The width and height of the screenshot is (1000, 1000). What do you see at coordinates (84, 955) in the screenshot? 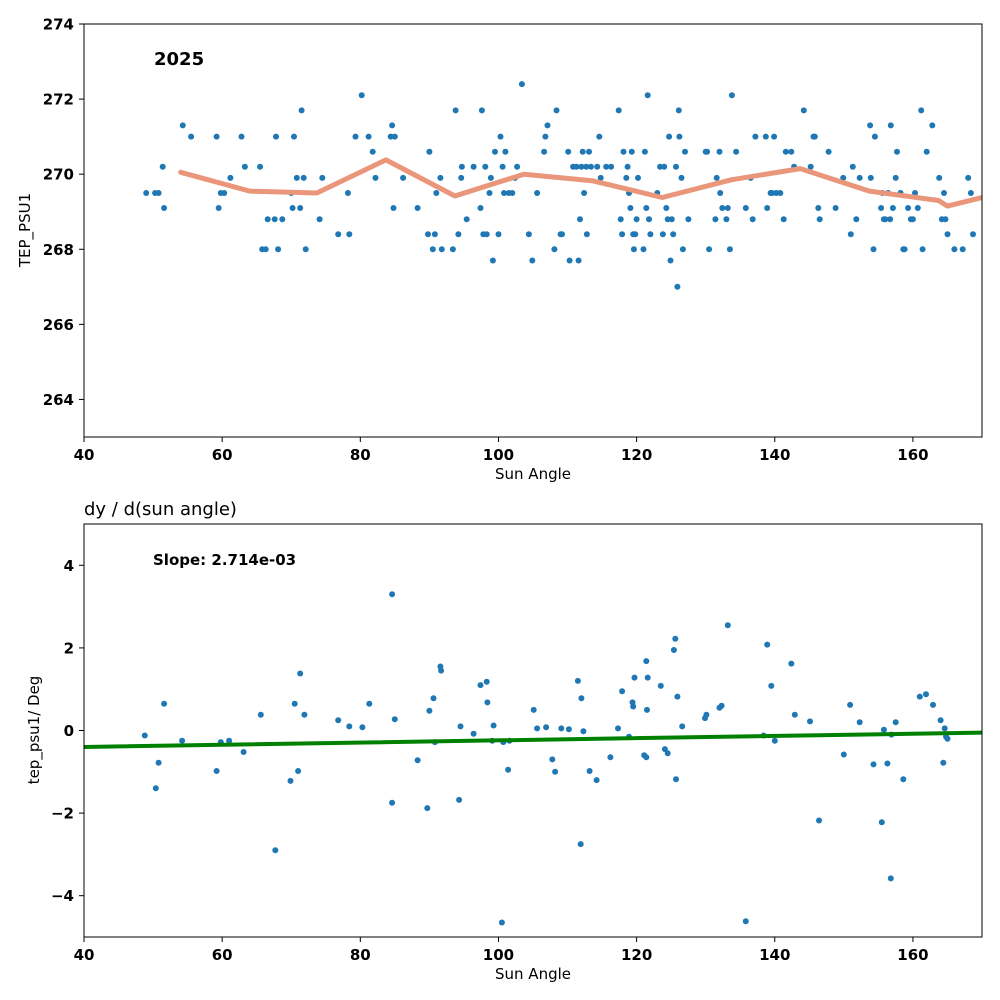
I see `bottom-x-tick-label: 40` at bounding box center [84, 955].